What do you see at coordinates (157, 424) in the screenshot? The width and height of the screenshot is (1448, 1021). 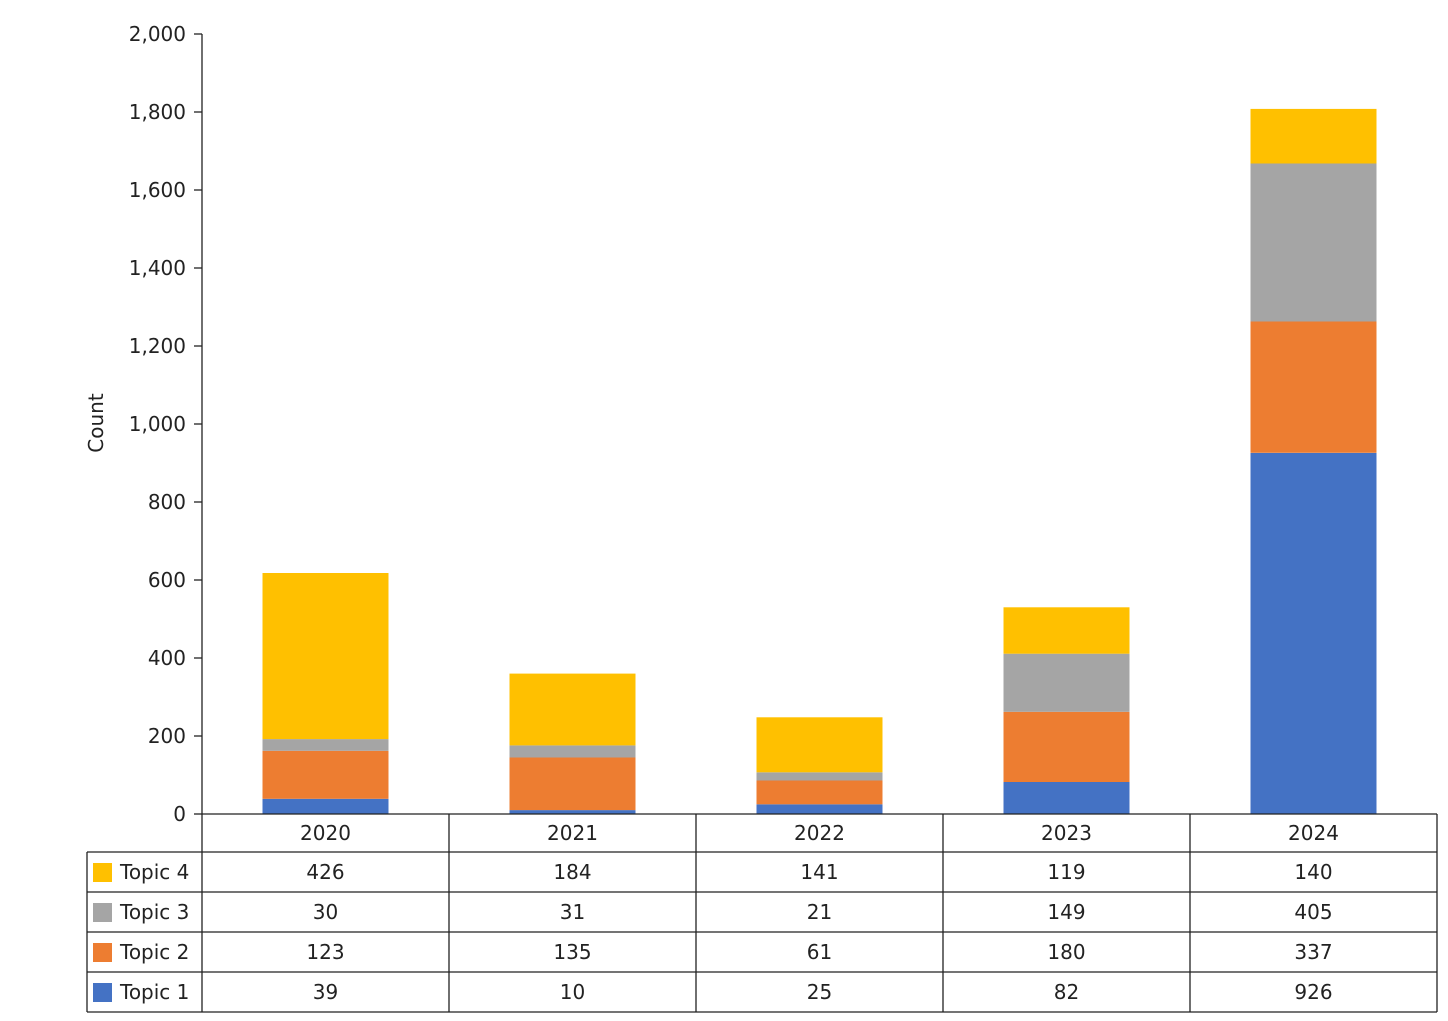 I see `y-tick-label: 1,000` at bounding box center [157, 424].